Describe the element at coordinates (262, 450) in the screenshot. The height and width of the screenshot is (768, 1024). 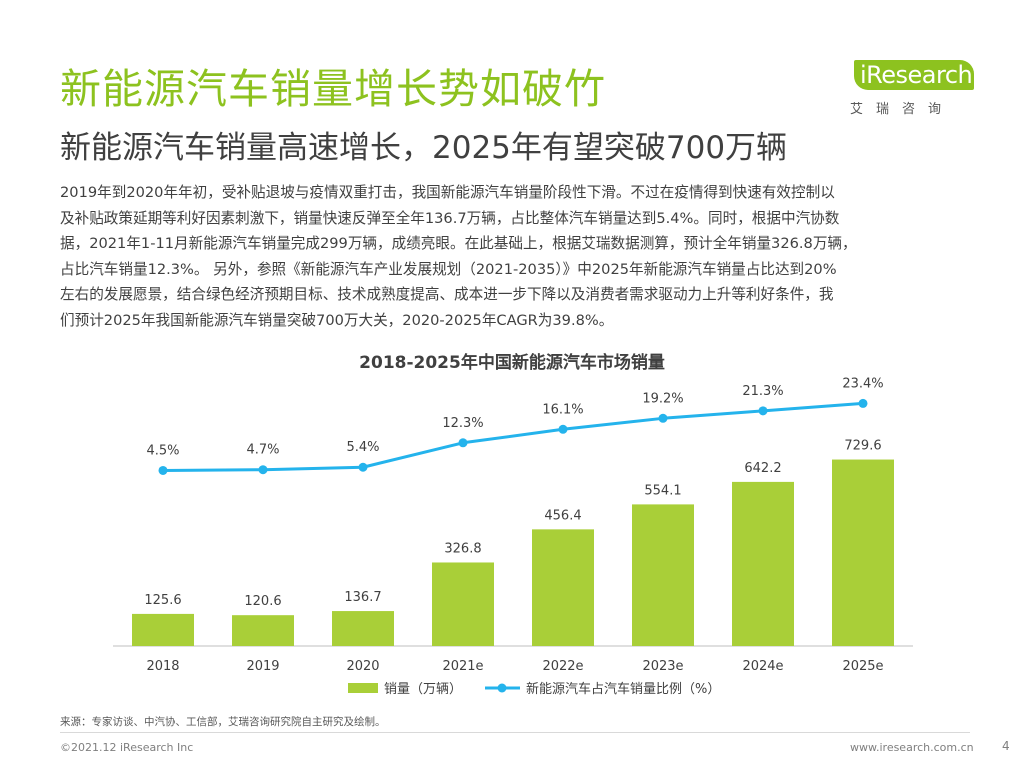
I see `ratio-value-label: 4.7%` at that location.